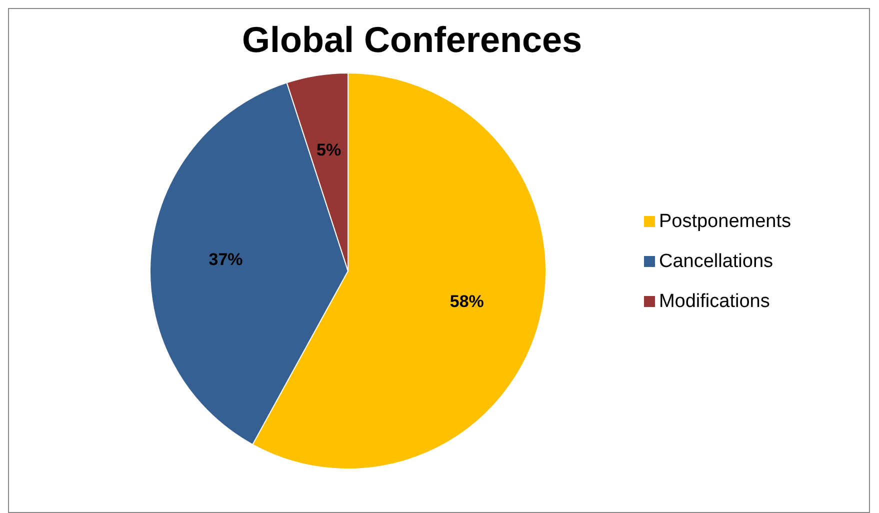 This screenshot has height=513, width=879. I want to click on data-label: 37%, so click(225, 259).